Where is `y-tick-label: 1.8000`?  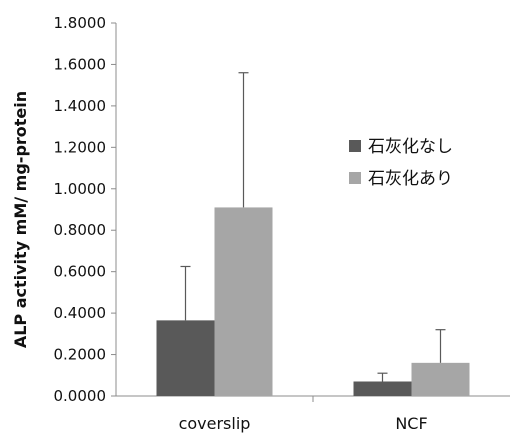
y-tick-label: 1.8000 is located at coordinates (80, 23).